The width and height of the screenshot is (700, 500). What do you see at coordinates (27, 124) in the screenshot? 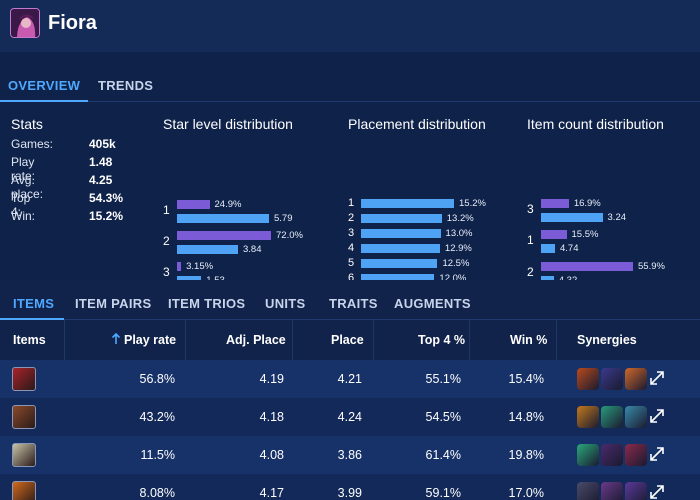
I see `stats-title: Stats` at bounding box center [27, 124].